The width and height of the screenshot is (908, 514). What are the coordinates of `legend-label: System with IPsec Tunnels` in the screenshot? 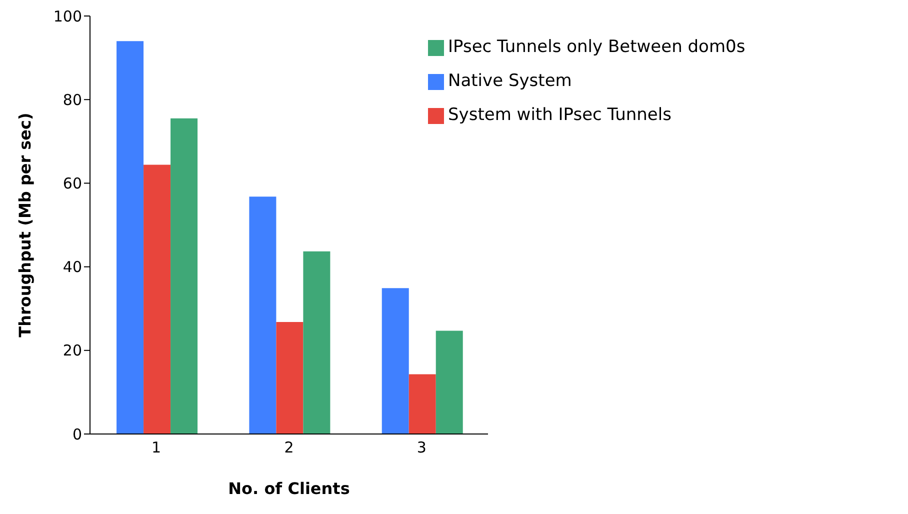 It's located at (560, 115).